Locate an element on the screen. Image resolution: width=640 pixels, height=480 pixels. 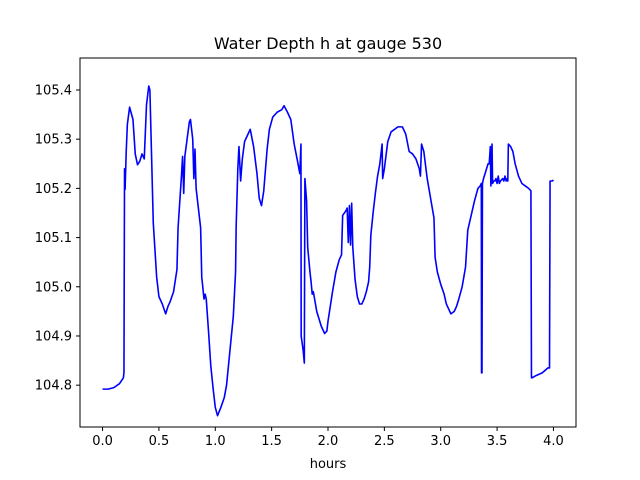
y-tick-label: 105.3 is located at coordinates (53, 140).